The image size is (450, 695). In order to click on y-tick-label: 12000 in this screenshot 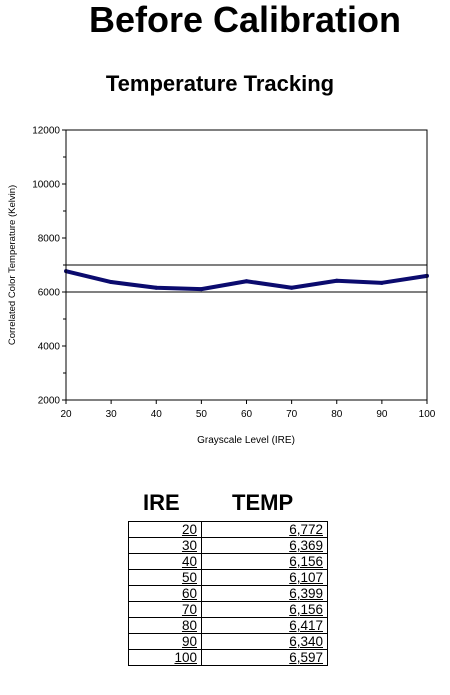, I will do `click(46, 131)`.